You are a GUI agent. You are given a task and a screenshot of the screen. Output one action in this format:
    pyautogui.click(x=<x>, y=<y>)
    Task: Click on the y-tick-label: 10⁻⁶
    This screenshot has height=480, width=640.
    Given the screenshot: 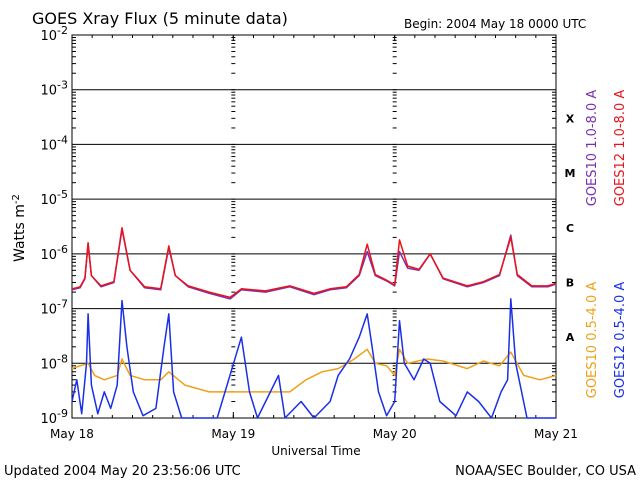 What is the action you would take?
    pyautogui.click(x=54, y=253)
    